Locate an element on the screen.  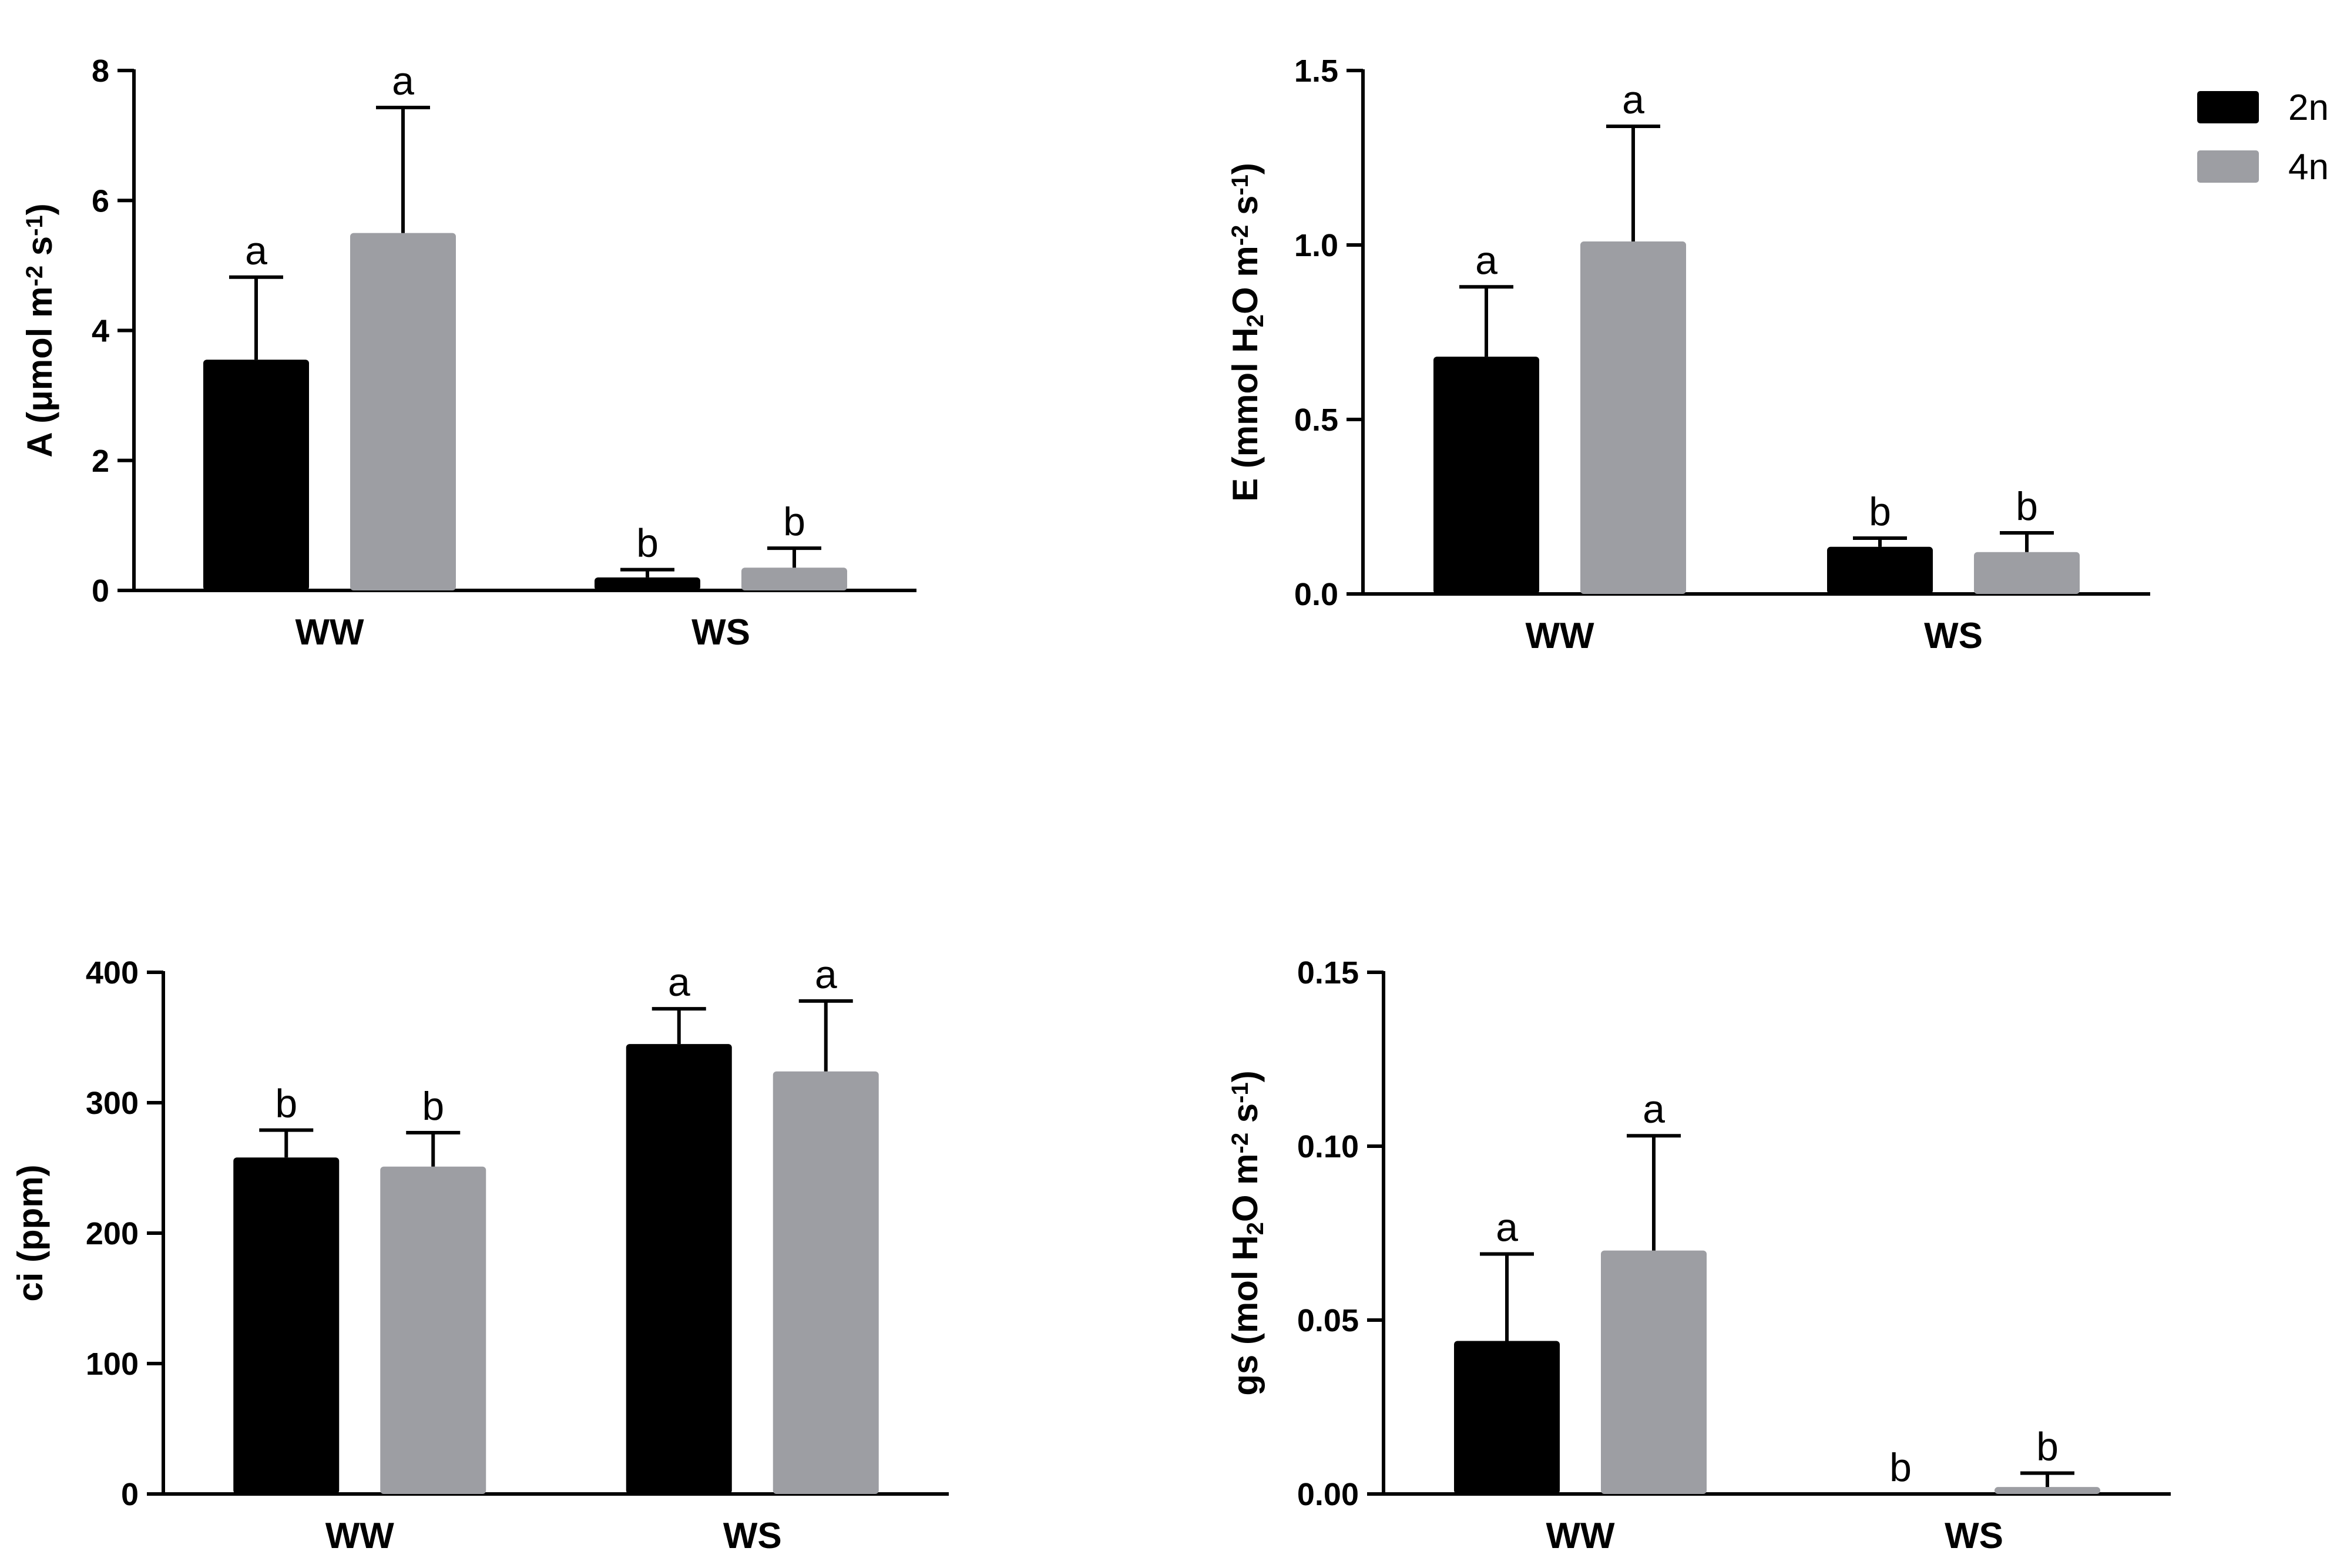
y-tick-label: 8 is located at coordinates (100, 71).